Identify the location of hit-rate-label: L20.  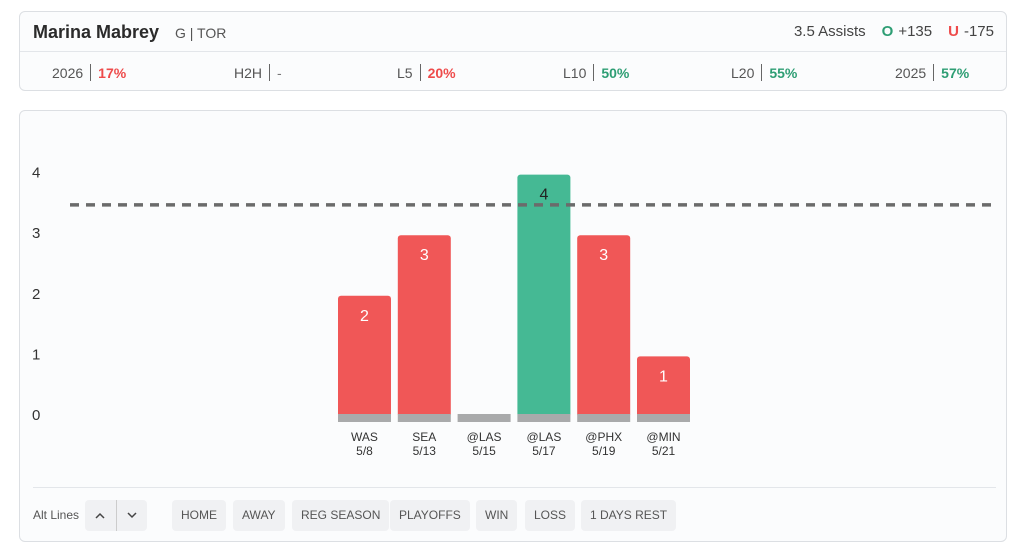
(743, 72).